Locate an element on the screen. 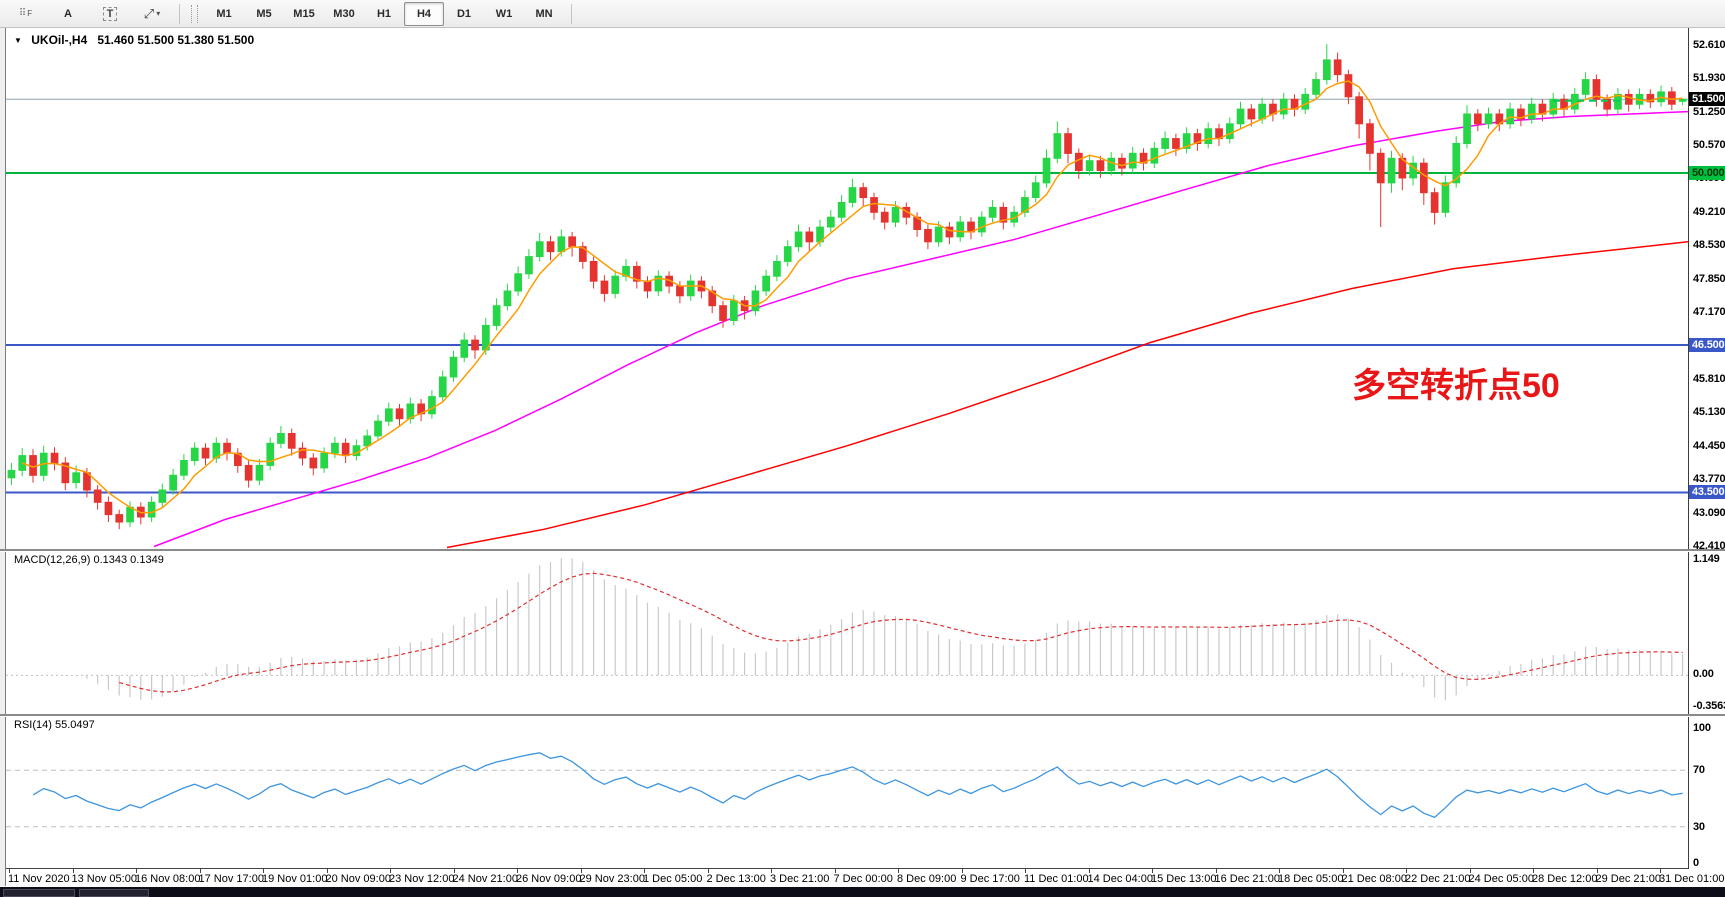 Image resolution: width=1725 pixels, height=897 pixels. timeframe-button-H4: H4 is located at coordinates (424, 13).